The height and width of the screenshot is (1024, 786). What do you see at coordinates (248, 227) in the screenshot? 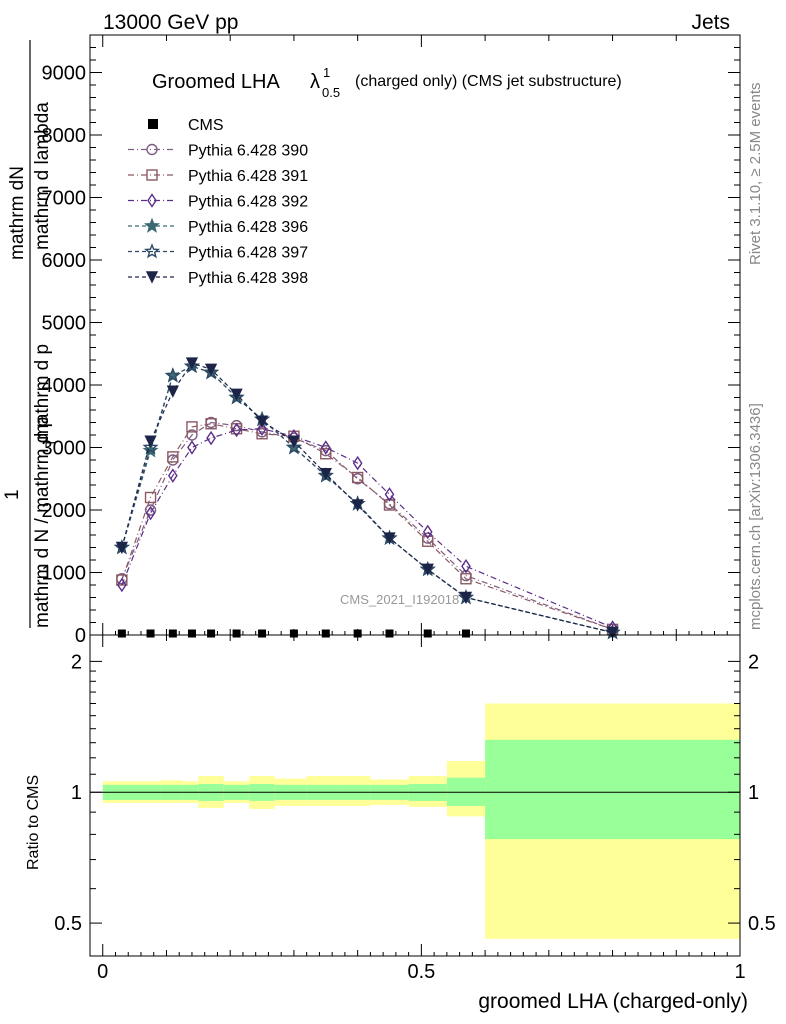
I see `legend-label-4: Pythia 6.428 396` at bounding box center [248, 227].